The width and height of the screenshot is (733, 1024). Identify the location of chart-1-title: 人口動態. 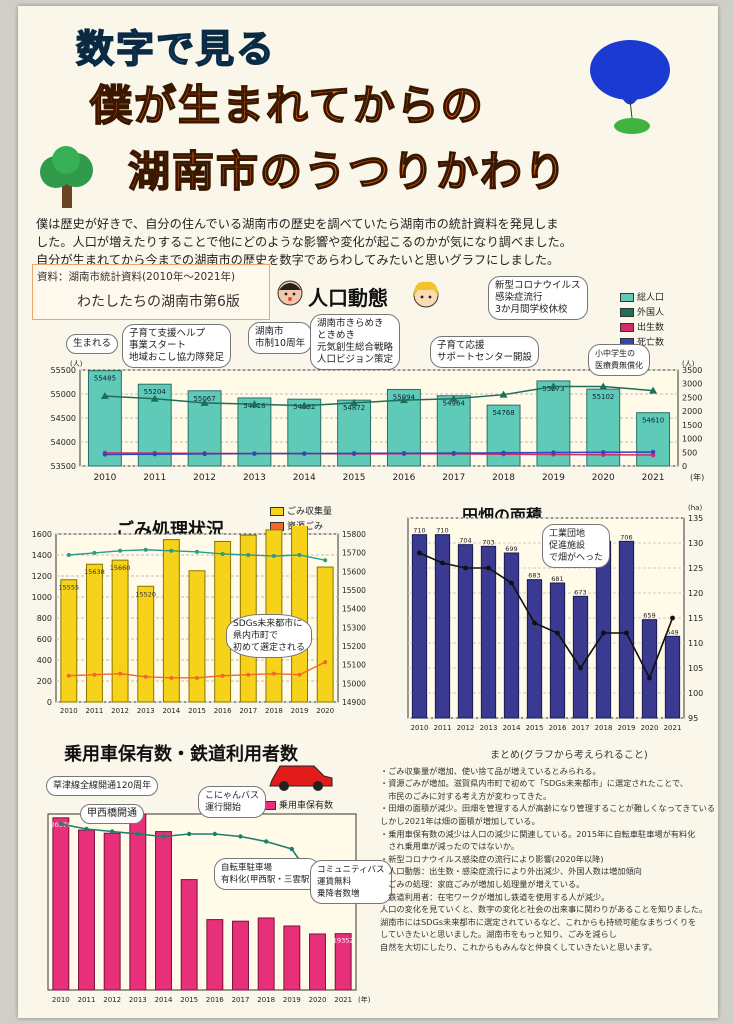
(348, 298).